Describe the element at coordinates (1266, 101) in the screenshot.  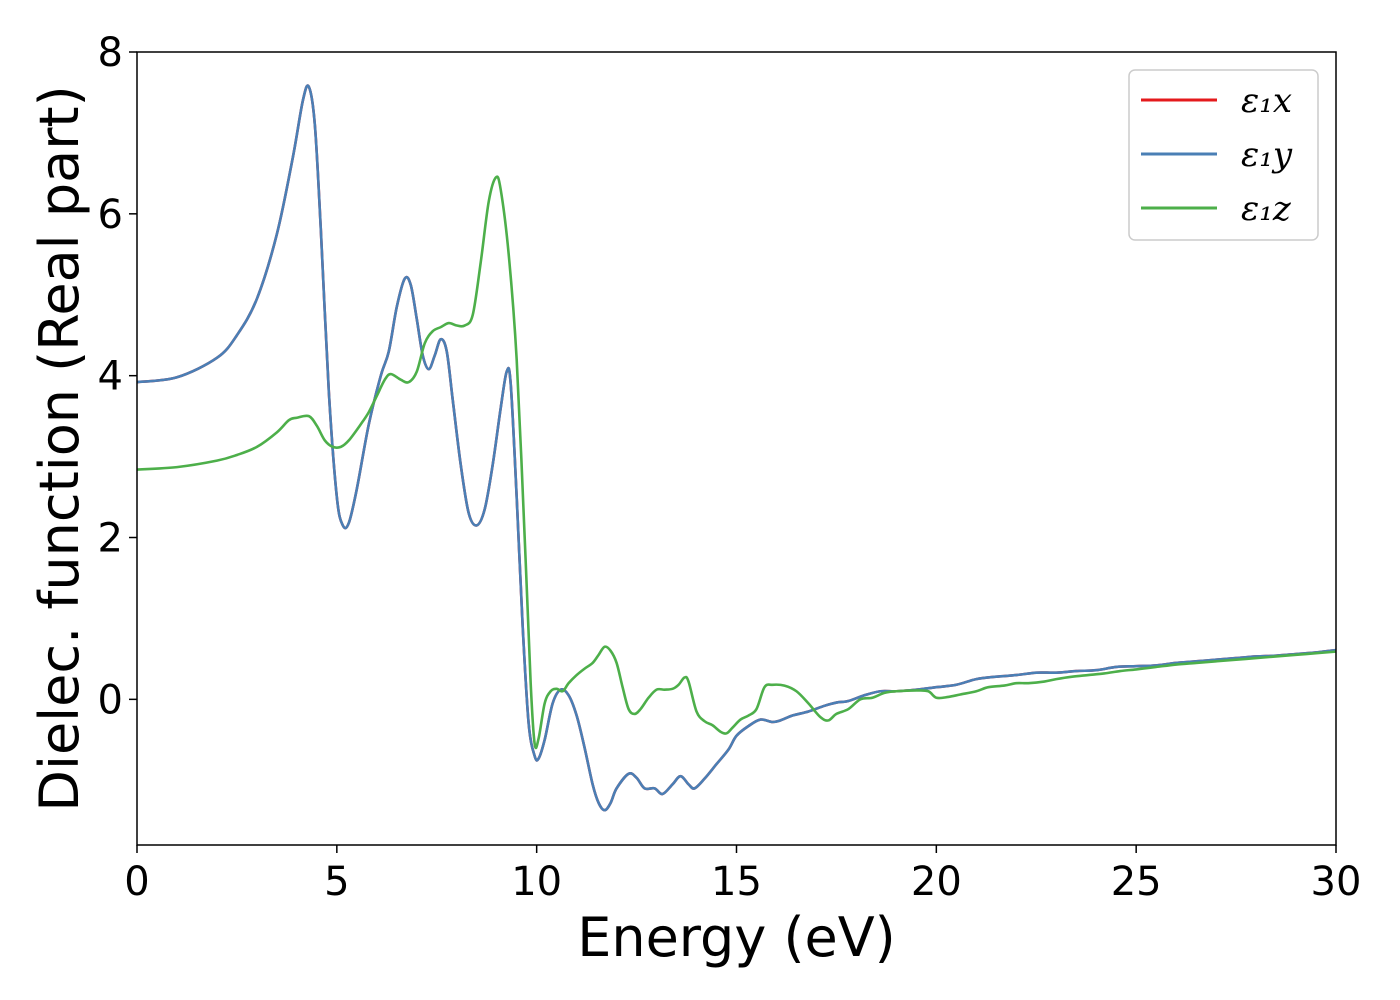
I see `legend-label-1: ε₁x` at that location.